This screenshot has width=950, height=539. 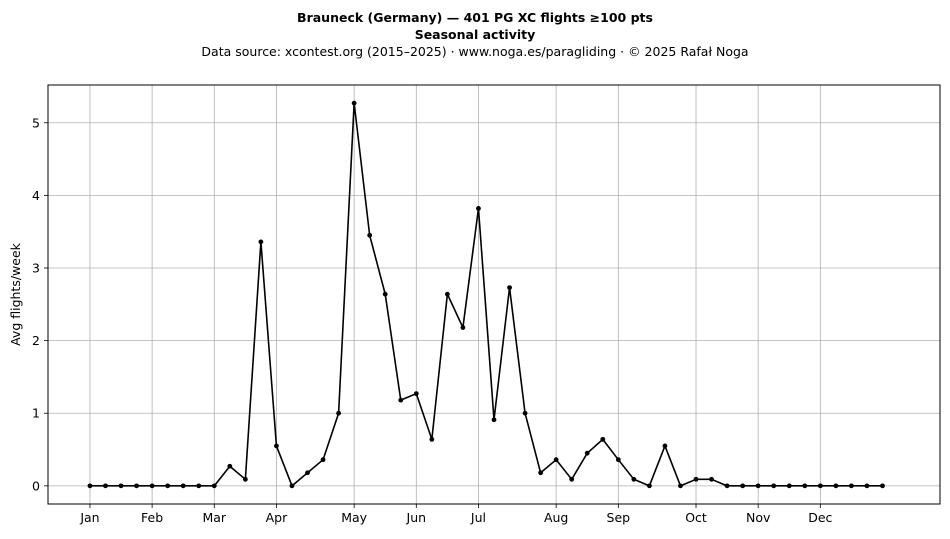 What do you see at coordinates (36, 340) in the screenshot?
I see `y-tick-label: 2` at bounding box center [36, 340].